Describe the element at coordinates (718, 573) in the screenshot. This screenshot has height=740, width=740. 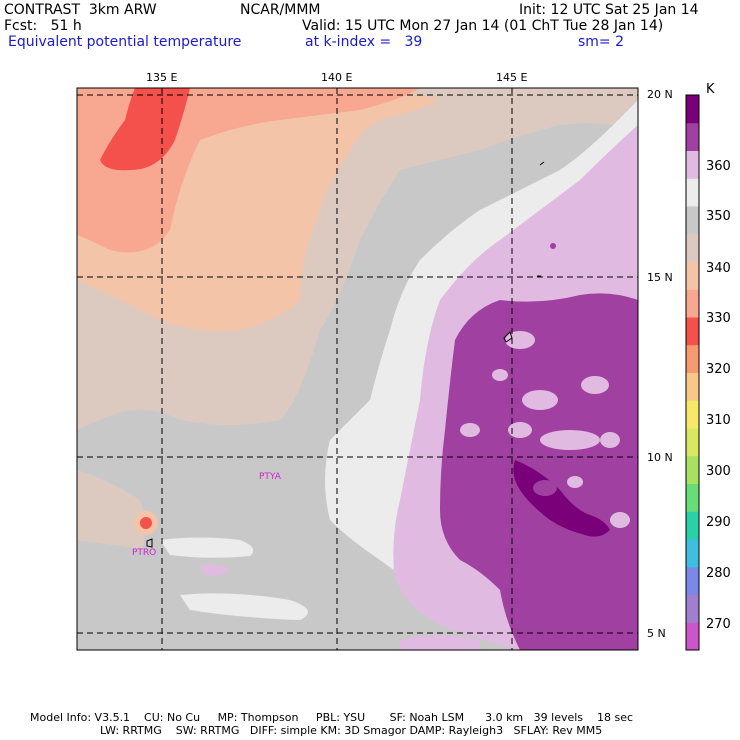
I see `colorbar-tick-280: 280` at that location.